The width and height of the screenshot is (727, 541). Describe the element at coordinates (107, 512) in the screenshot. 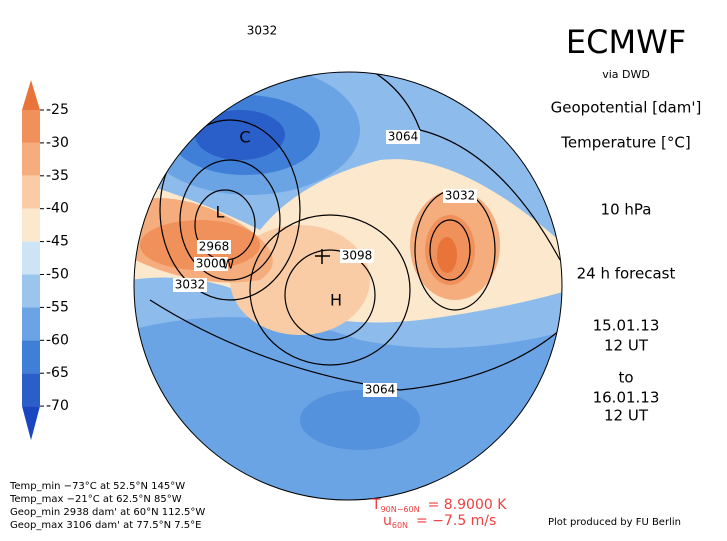

I see `stat: Geop_min 2938 dam' at 60°N 112.5°W` at that location.